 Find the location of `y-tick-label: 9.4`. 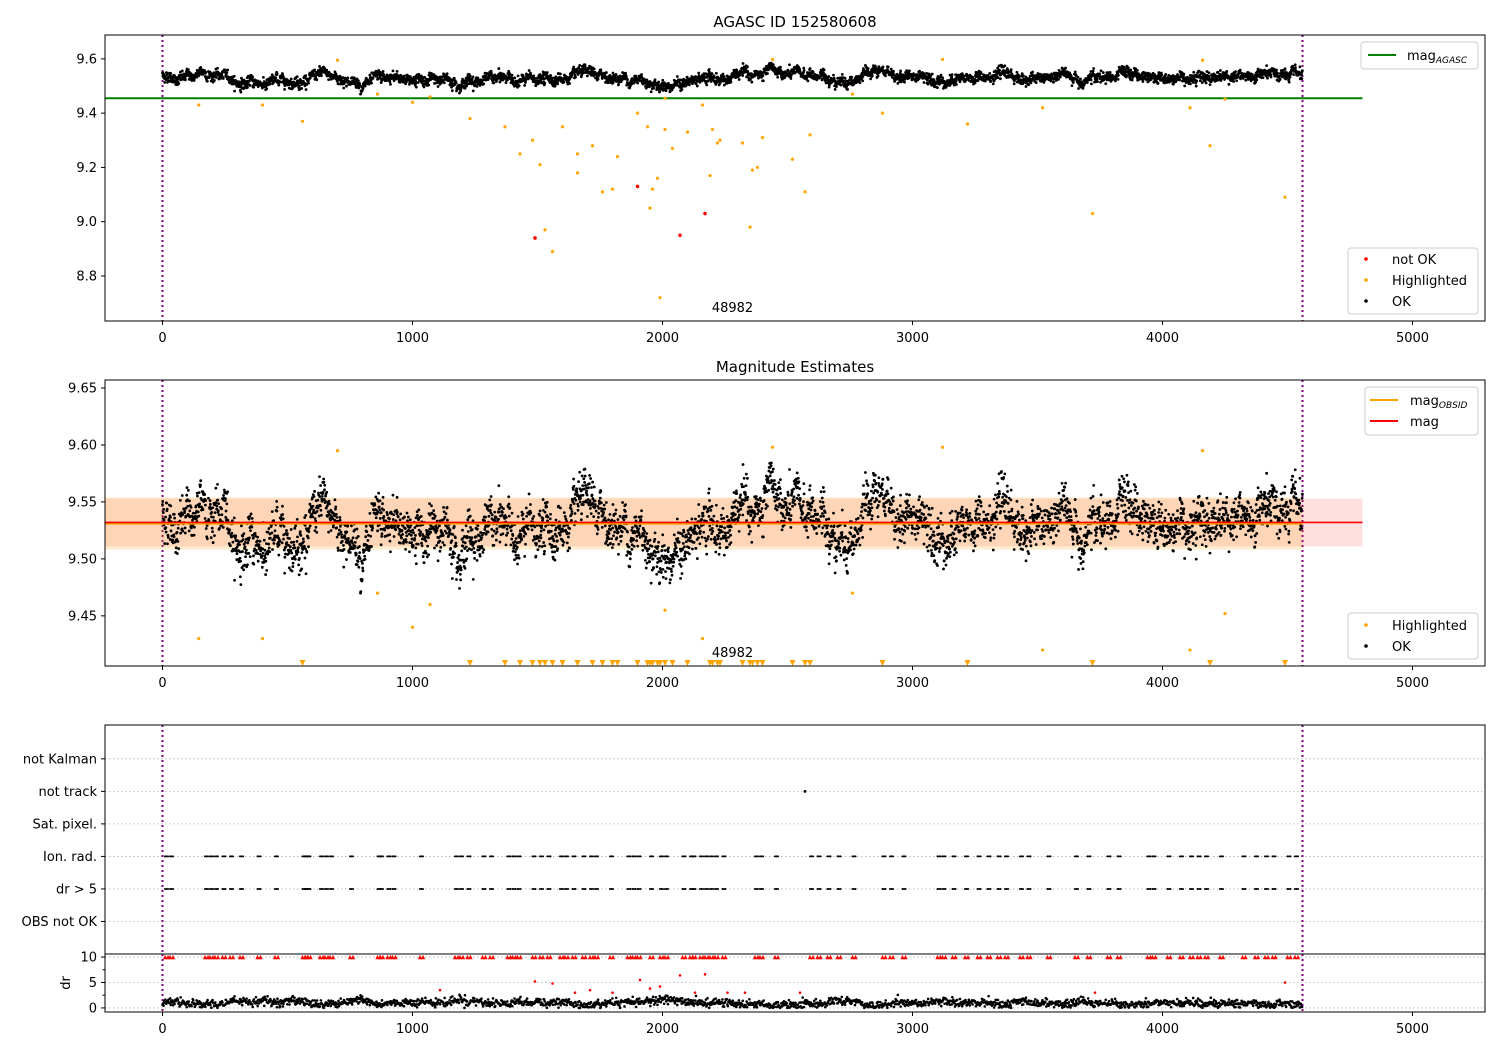

y-tick-label: 9.4 is located at coordinates (86, 114).